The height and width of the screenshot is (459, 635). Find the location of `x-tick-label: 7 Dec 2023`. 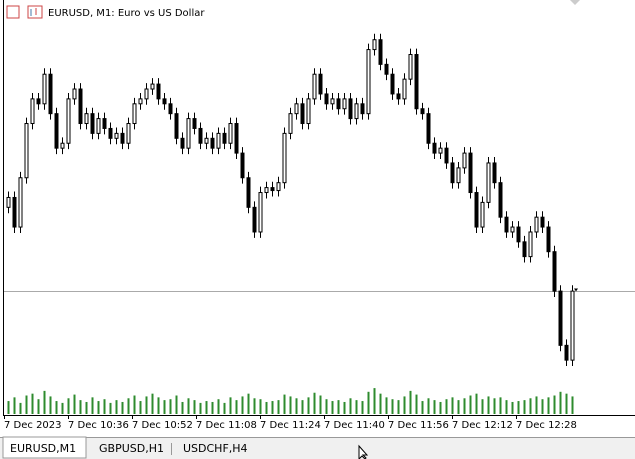

x-tick-label: 7 Dec 2023 is located at coordinates (33, 425).